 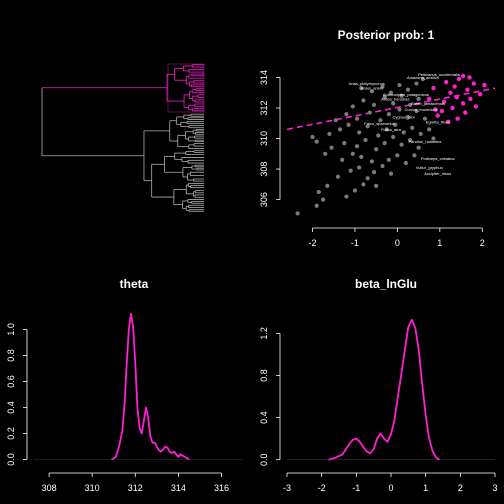 I want to click on y-tick-label: 314, so click(x=264, y=77).